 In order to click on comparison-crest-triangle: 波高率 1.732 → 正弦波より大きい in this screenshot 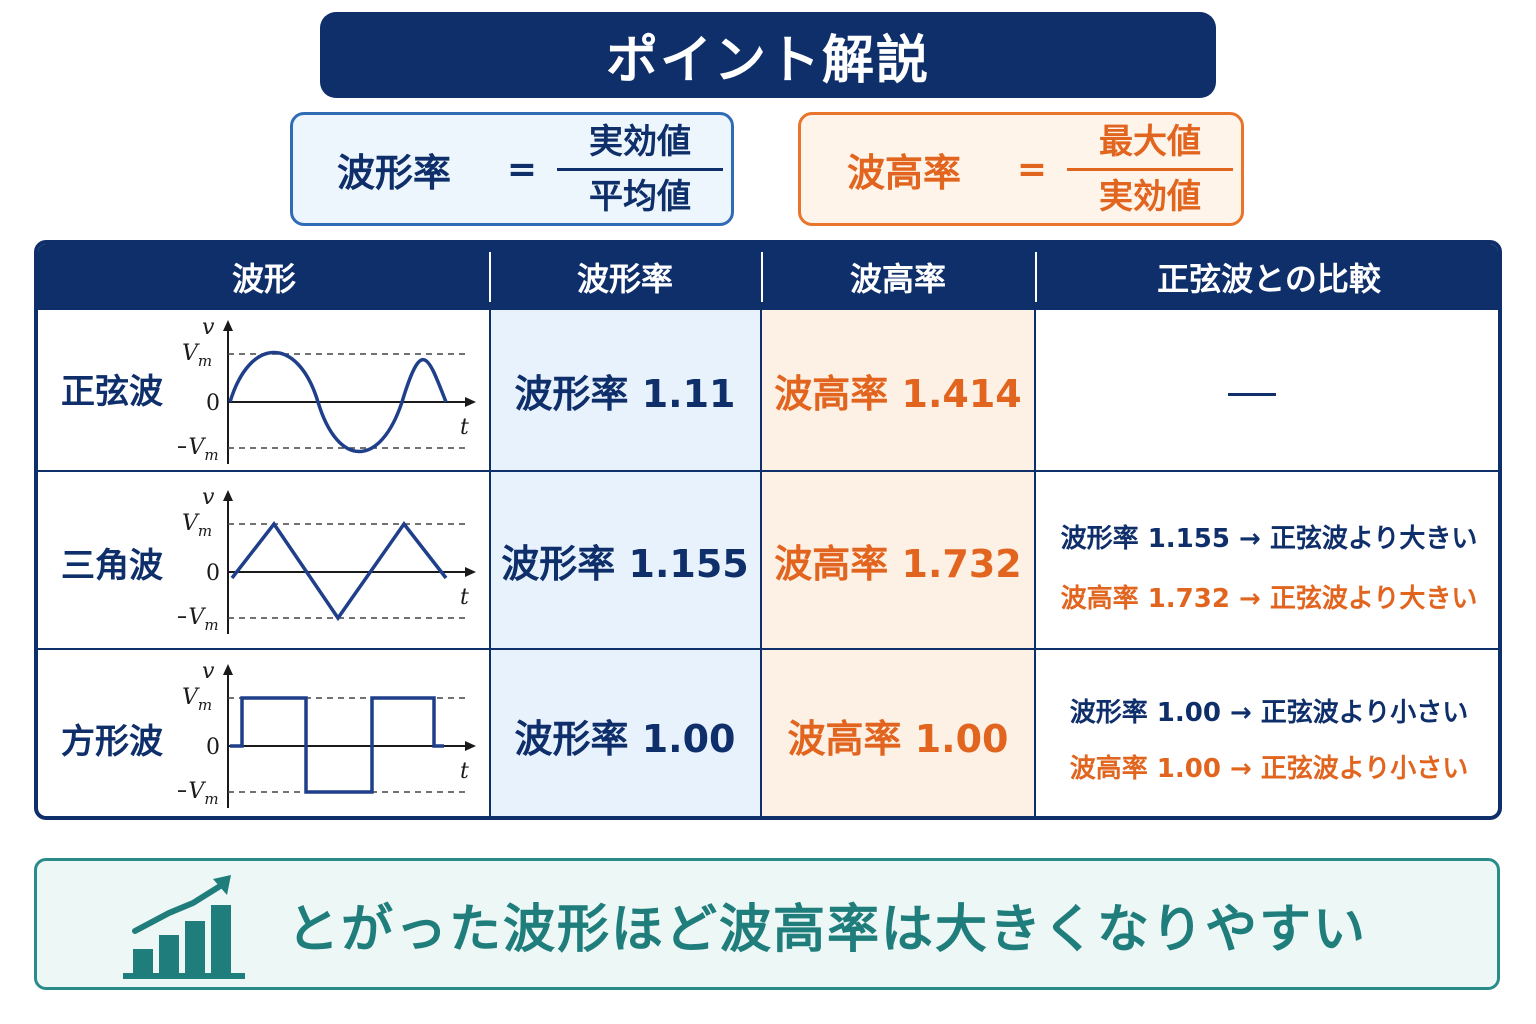, I will do `click(1269, 599)`.